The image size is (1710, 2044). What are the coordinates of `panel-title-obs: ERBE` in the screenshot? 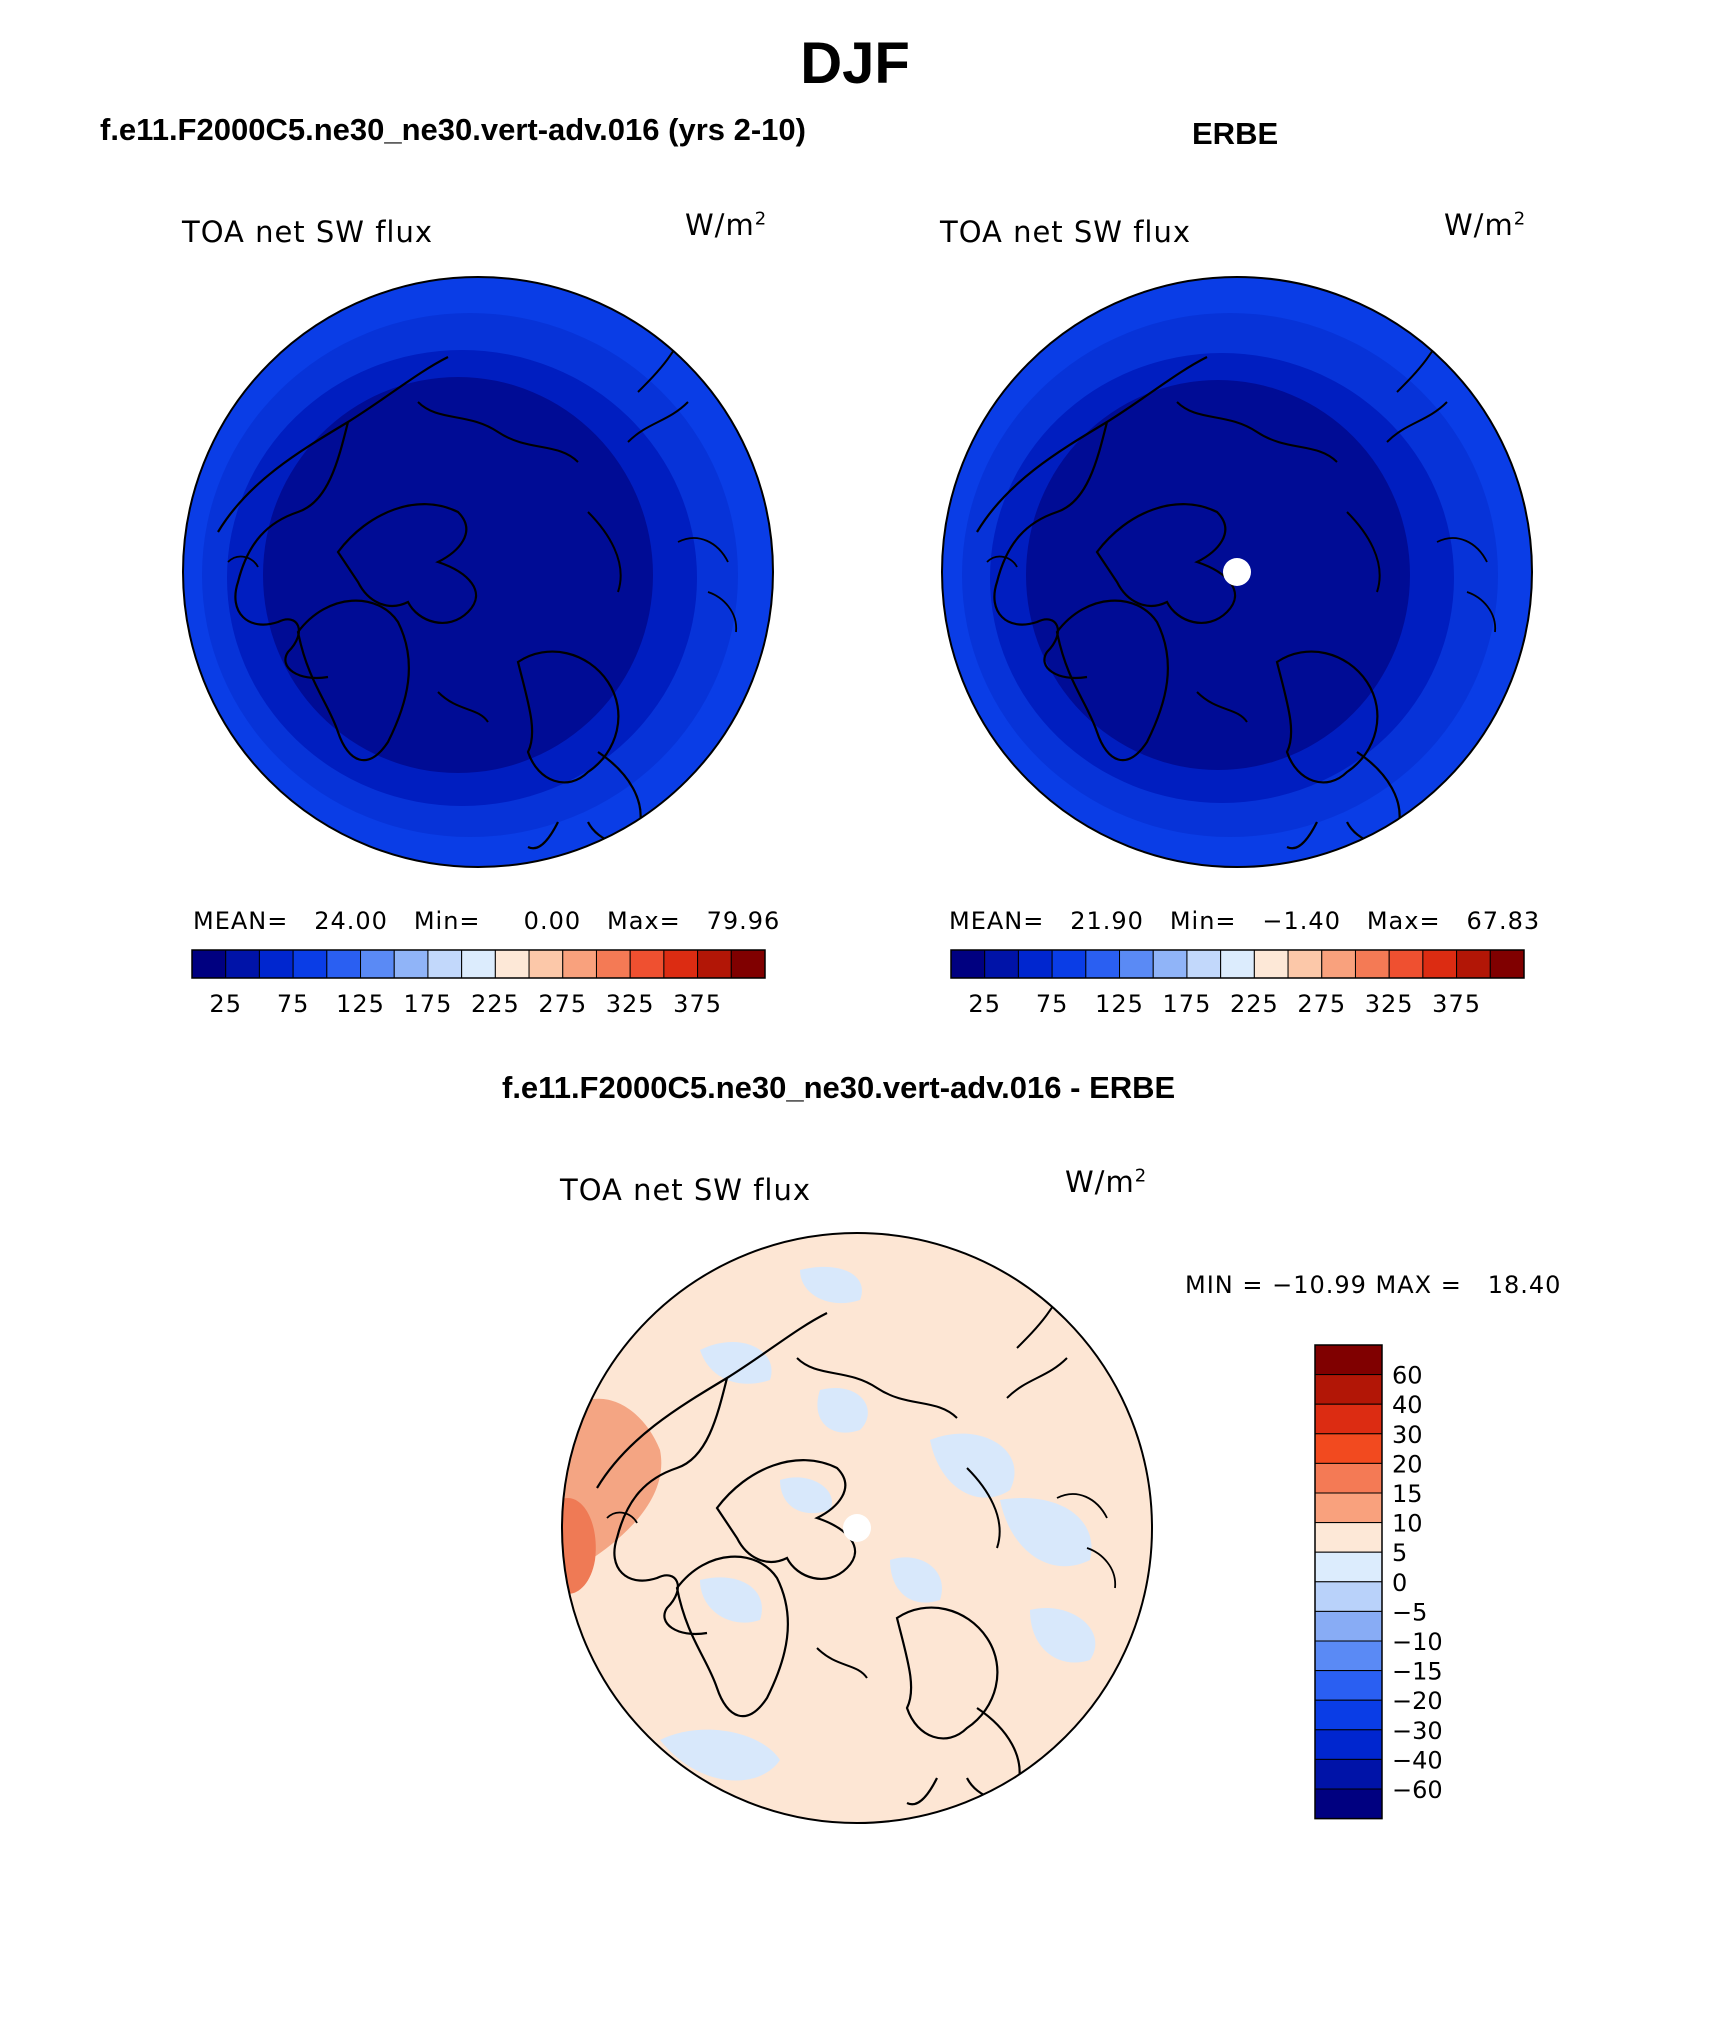 It's located at (1235, 133).